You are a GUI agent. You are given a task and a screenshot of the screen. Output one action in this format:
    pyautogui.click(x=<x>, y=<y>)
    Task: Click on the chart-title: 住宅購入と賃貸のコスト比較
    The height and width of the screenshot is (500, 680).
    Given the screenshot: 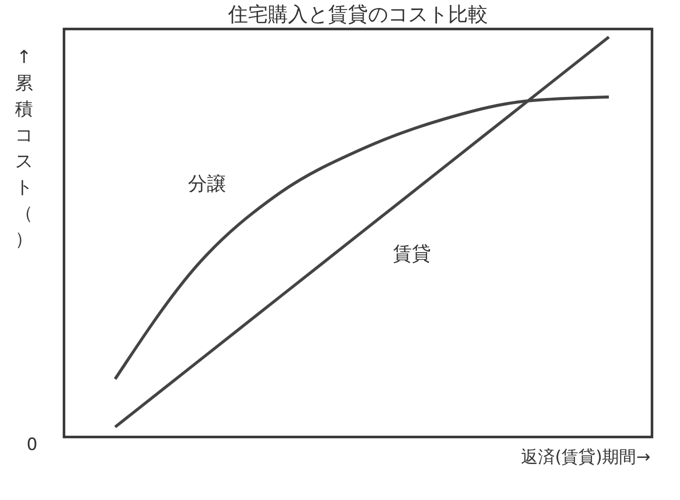 What is the action you would take?
    pyautogui.click(x=357, y=14)
    